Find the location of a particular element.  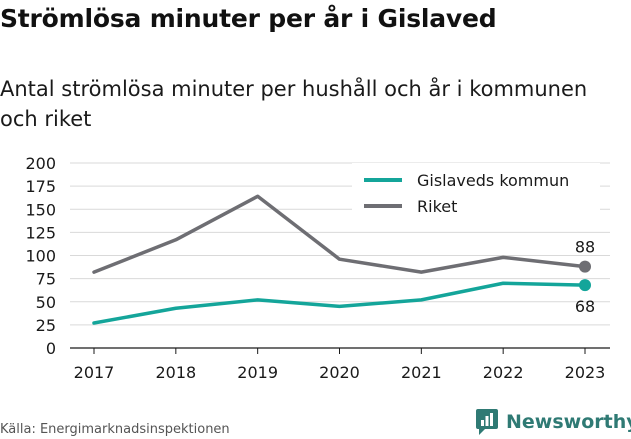

y-tick-label: 150 is located at coordinates (40, 209).